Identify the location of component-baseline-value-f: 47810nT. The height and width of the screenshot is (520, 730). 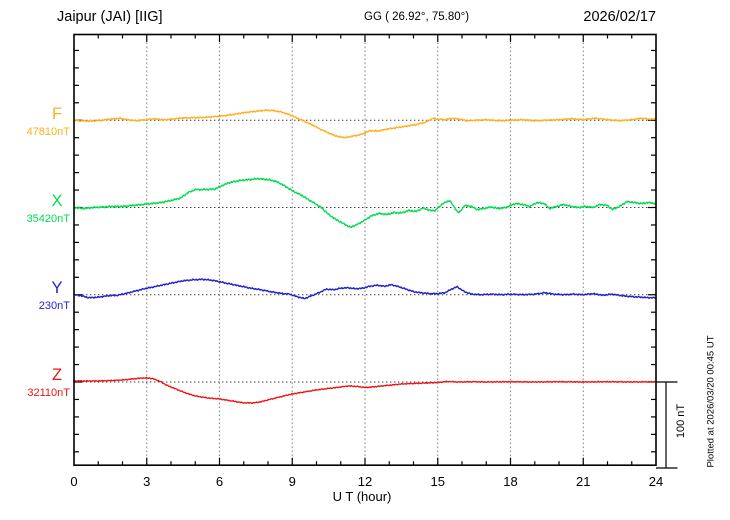
(48, 131).